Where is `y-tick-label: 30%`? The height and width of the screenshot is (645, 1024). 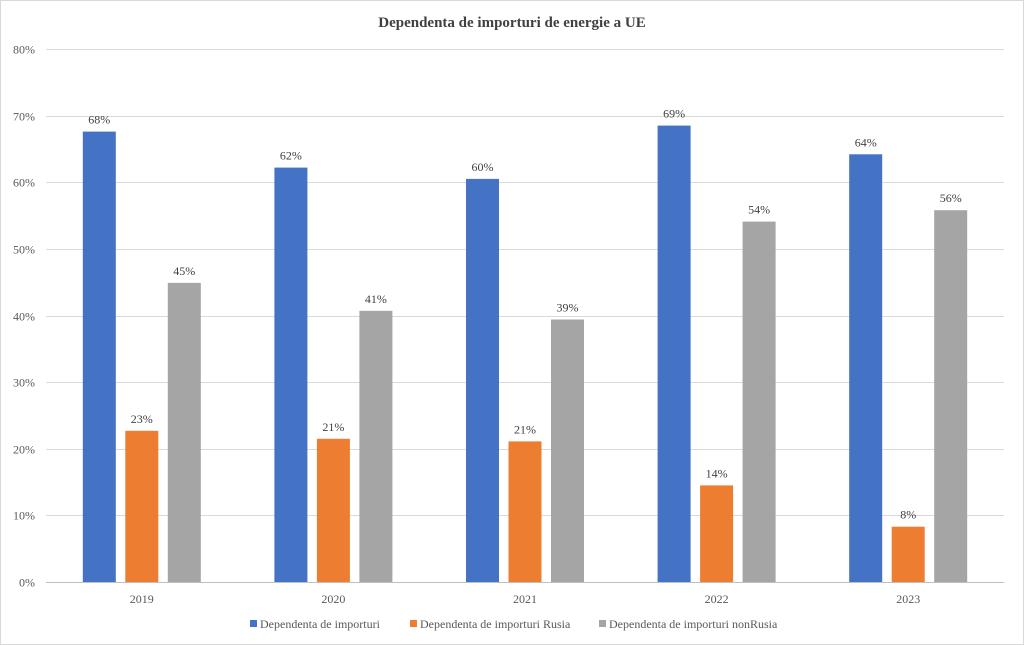
y-tick-label: 30% is located at coordinates (24, 383).